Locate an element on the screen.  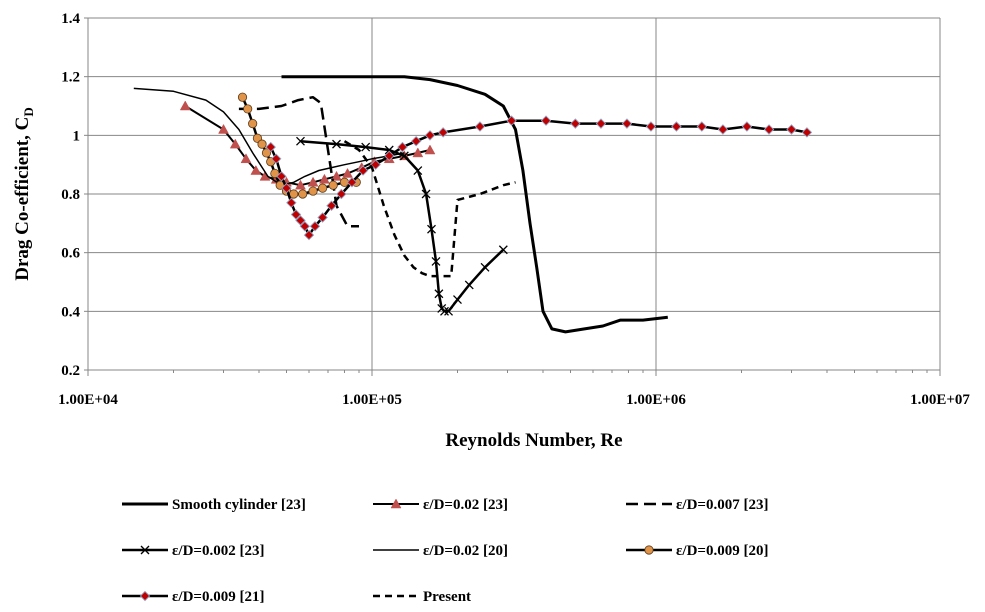
legend-label: ε/D=0.009 [21] is located at coordinates (218, 597).